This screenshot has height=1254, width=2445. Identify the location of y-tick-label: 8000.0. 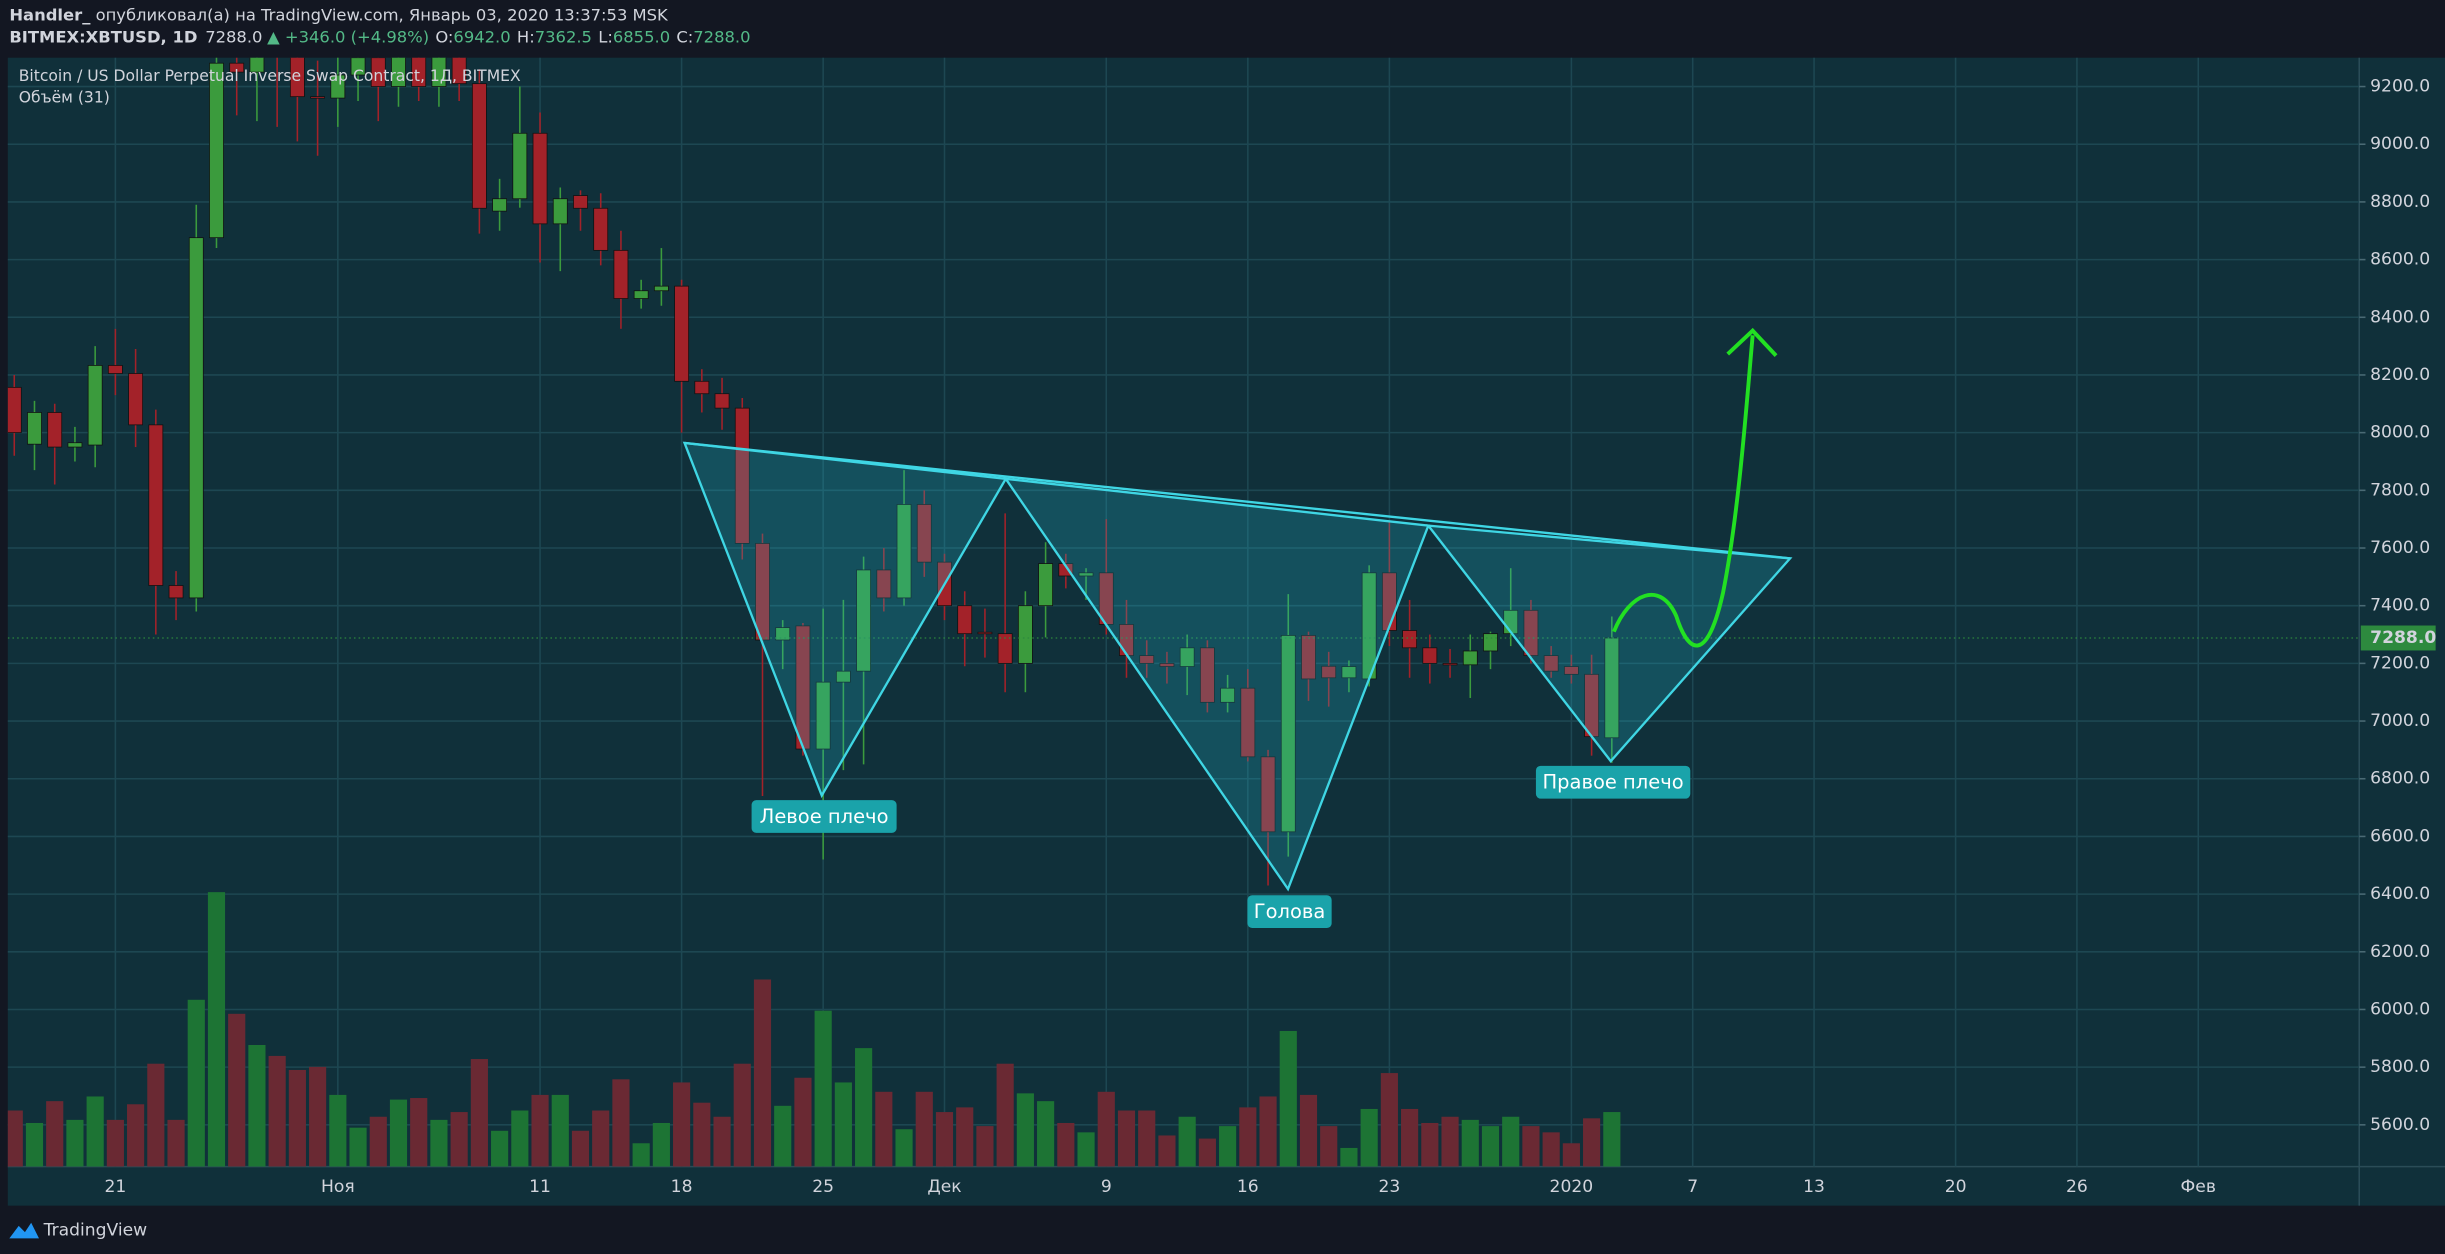
(2400, 433).